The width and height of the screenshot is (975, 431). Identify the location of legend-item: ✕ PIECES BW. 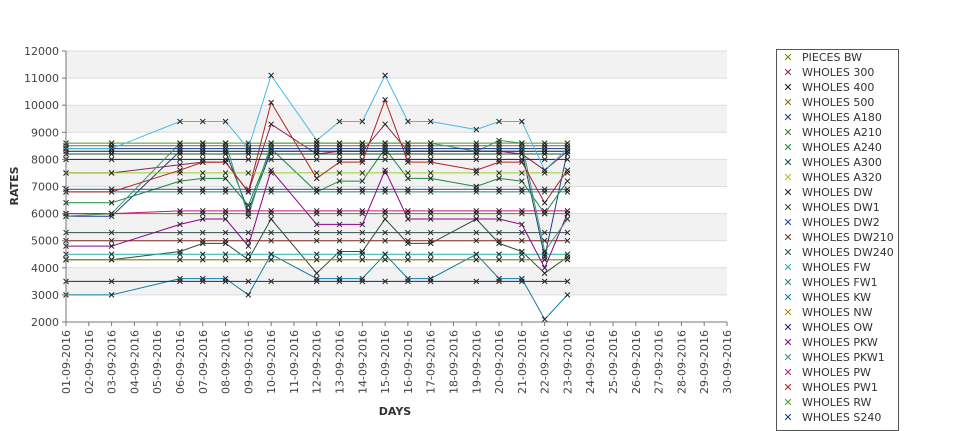
(837, 57).